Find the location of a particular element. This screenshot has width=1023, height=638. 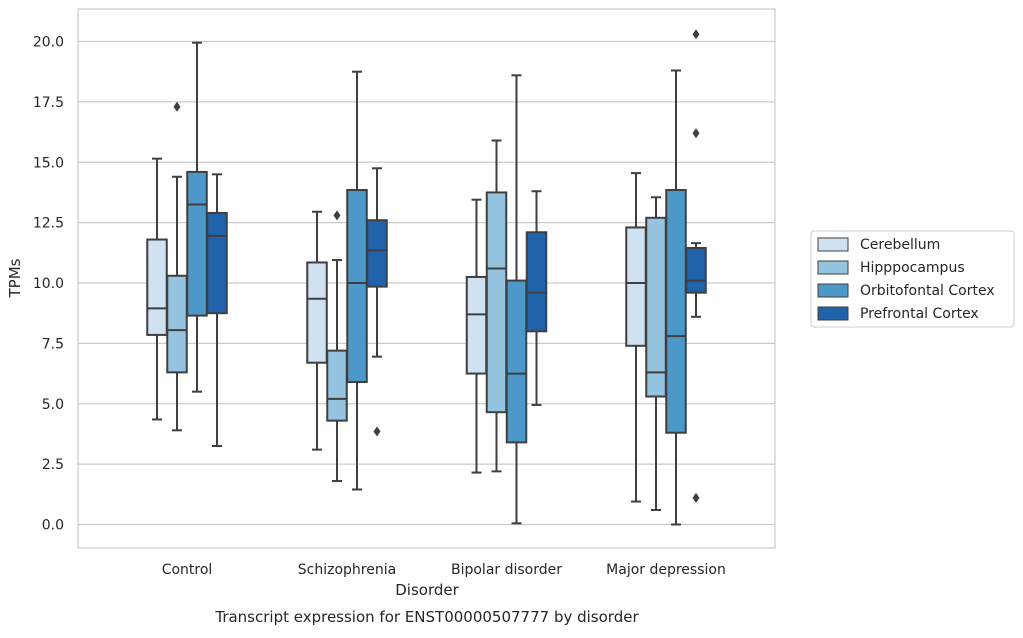

x-axis-label: Disorder is located at coordinates (427, 590).